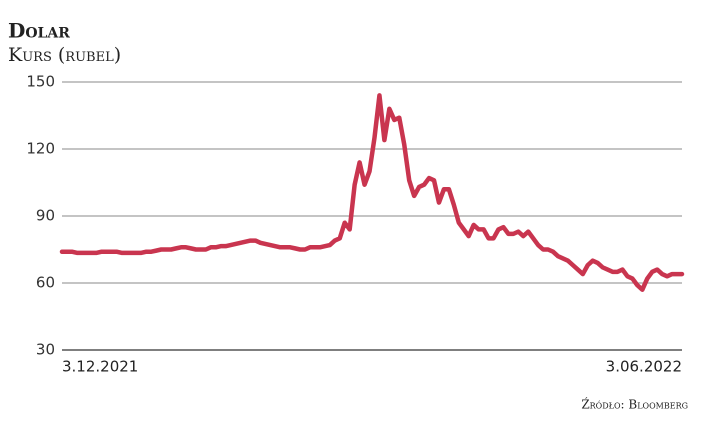  I want to click on chart-title: Dolar, so click(39, 31).